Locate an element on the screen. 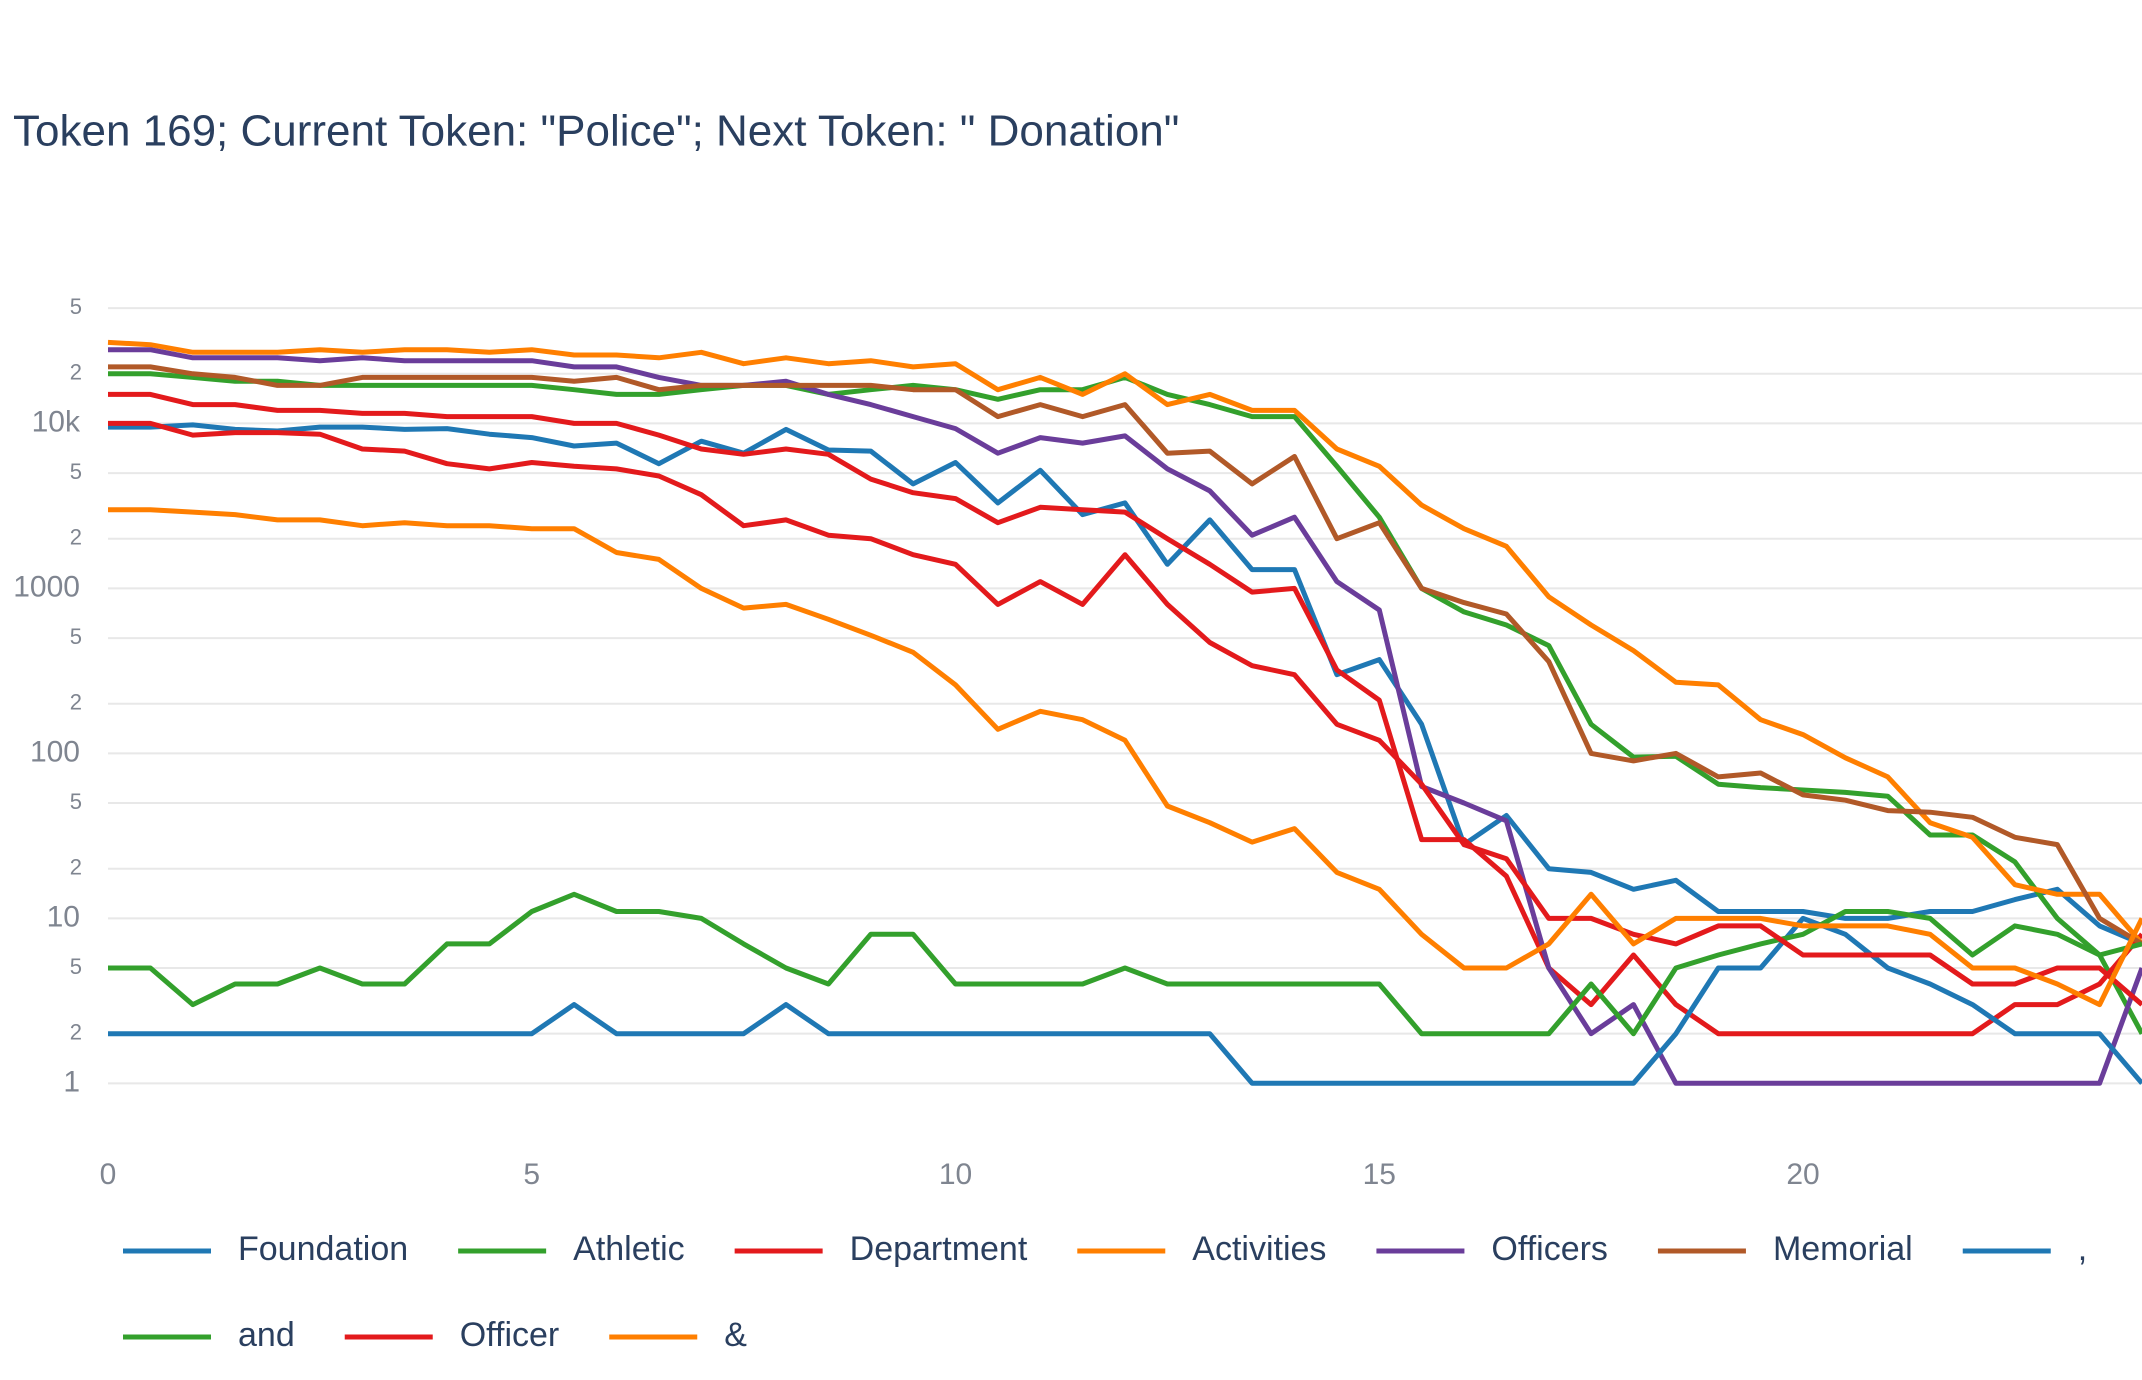 The image size is (2142, 1380). legend-label: Foundation is located at coordinates (323, 1249).